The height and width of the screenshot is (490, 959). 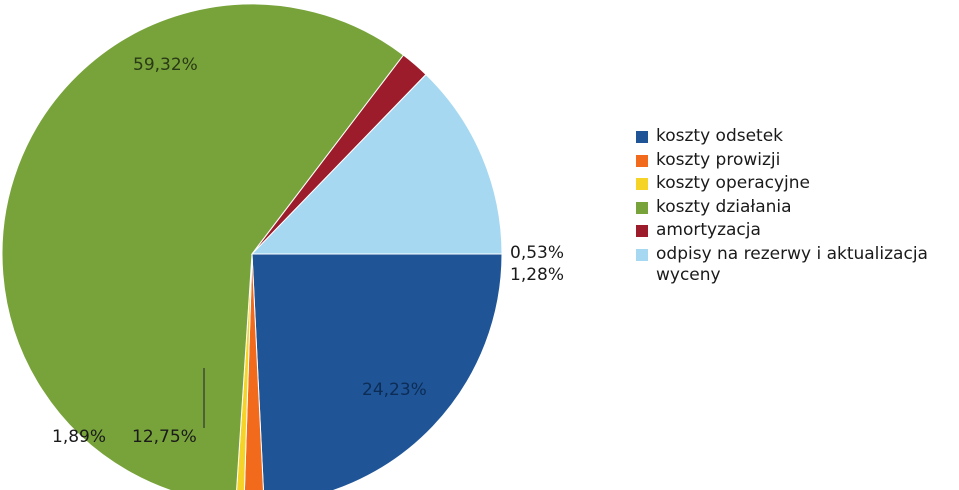 I want to click on legend-item-koszty-operacyjne: koszty operacyjne, so click(x=796, y=183).